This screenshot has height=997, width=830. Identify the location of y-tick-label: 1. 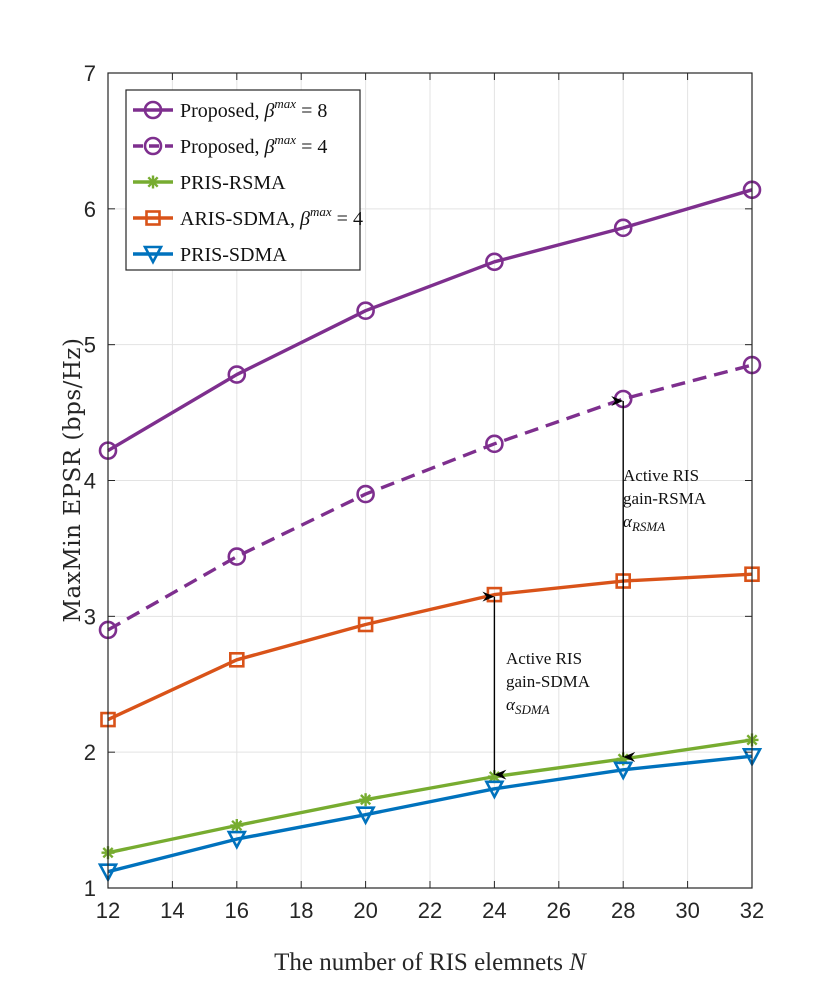
(90, 888).